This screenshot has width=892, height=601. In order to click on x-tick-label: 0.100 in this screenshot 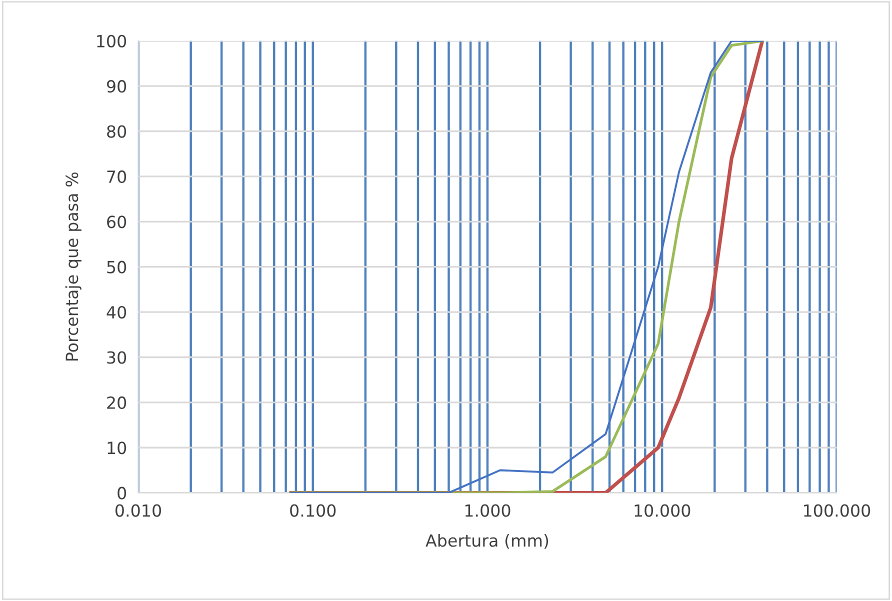, I will do `click(313, 510)`.